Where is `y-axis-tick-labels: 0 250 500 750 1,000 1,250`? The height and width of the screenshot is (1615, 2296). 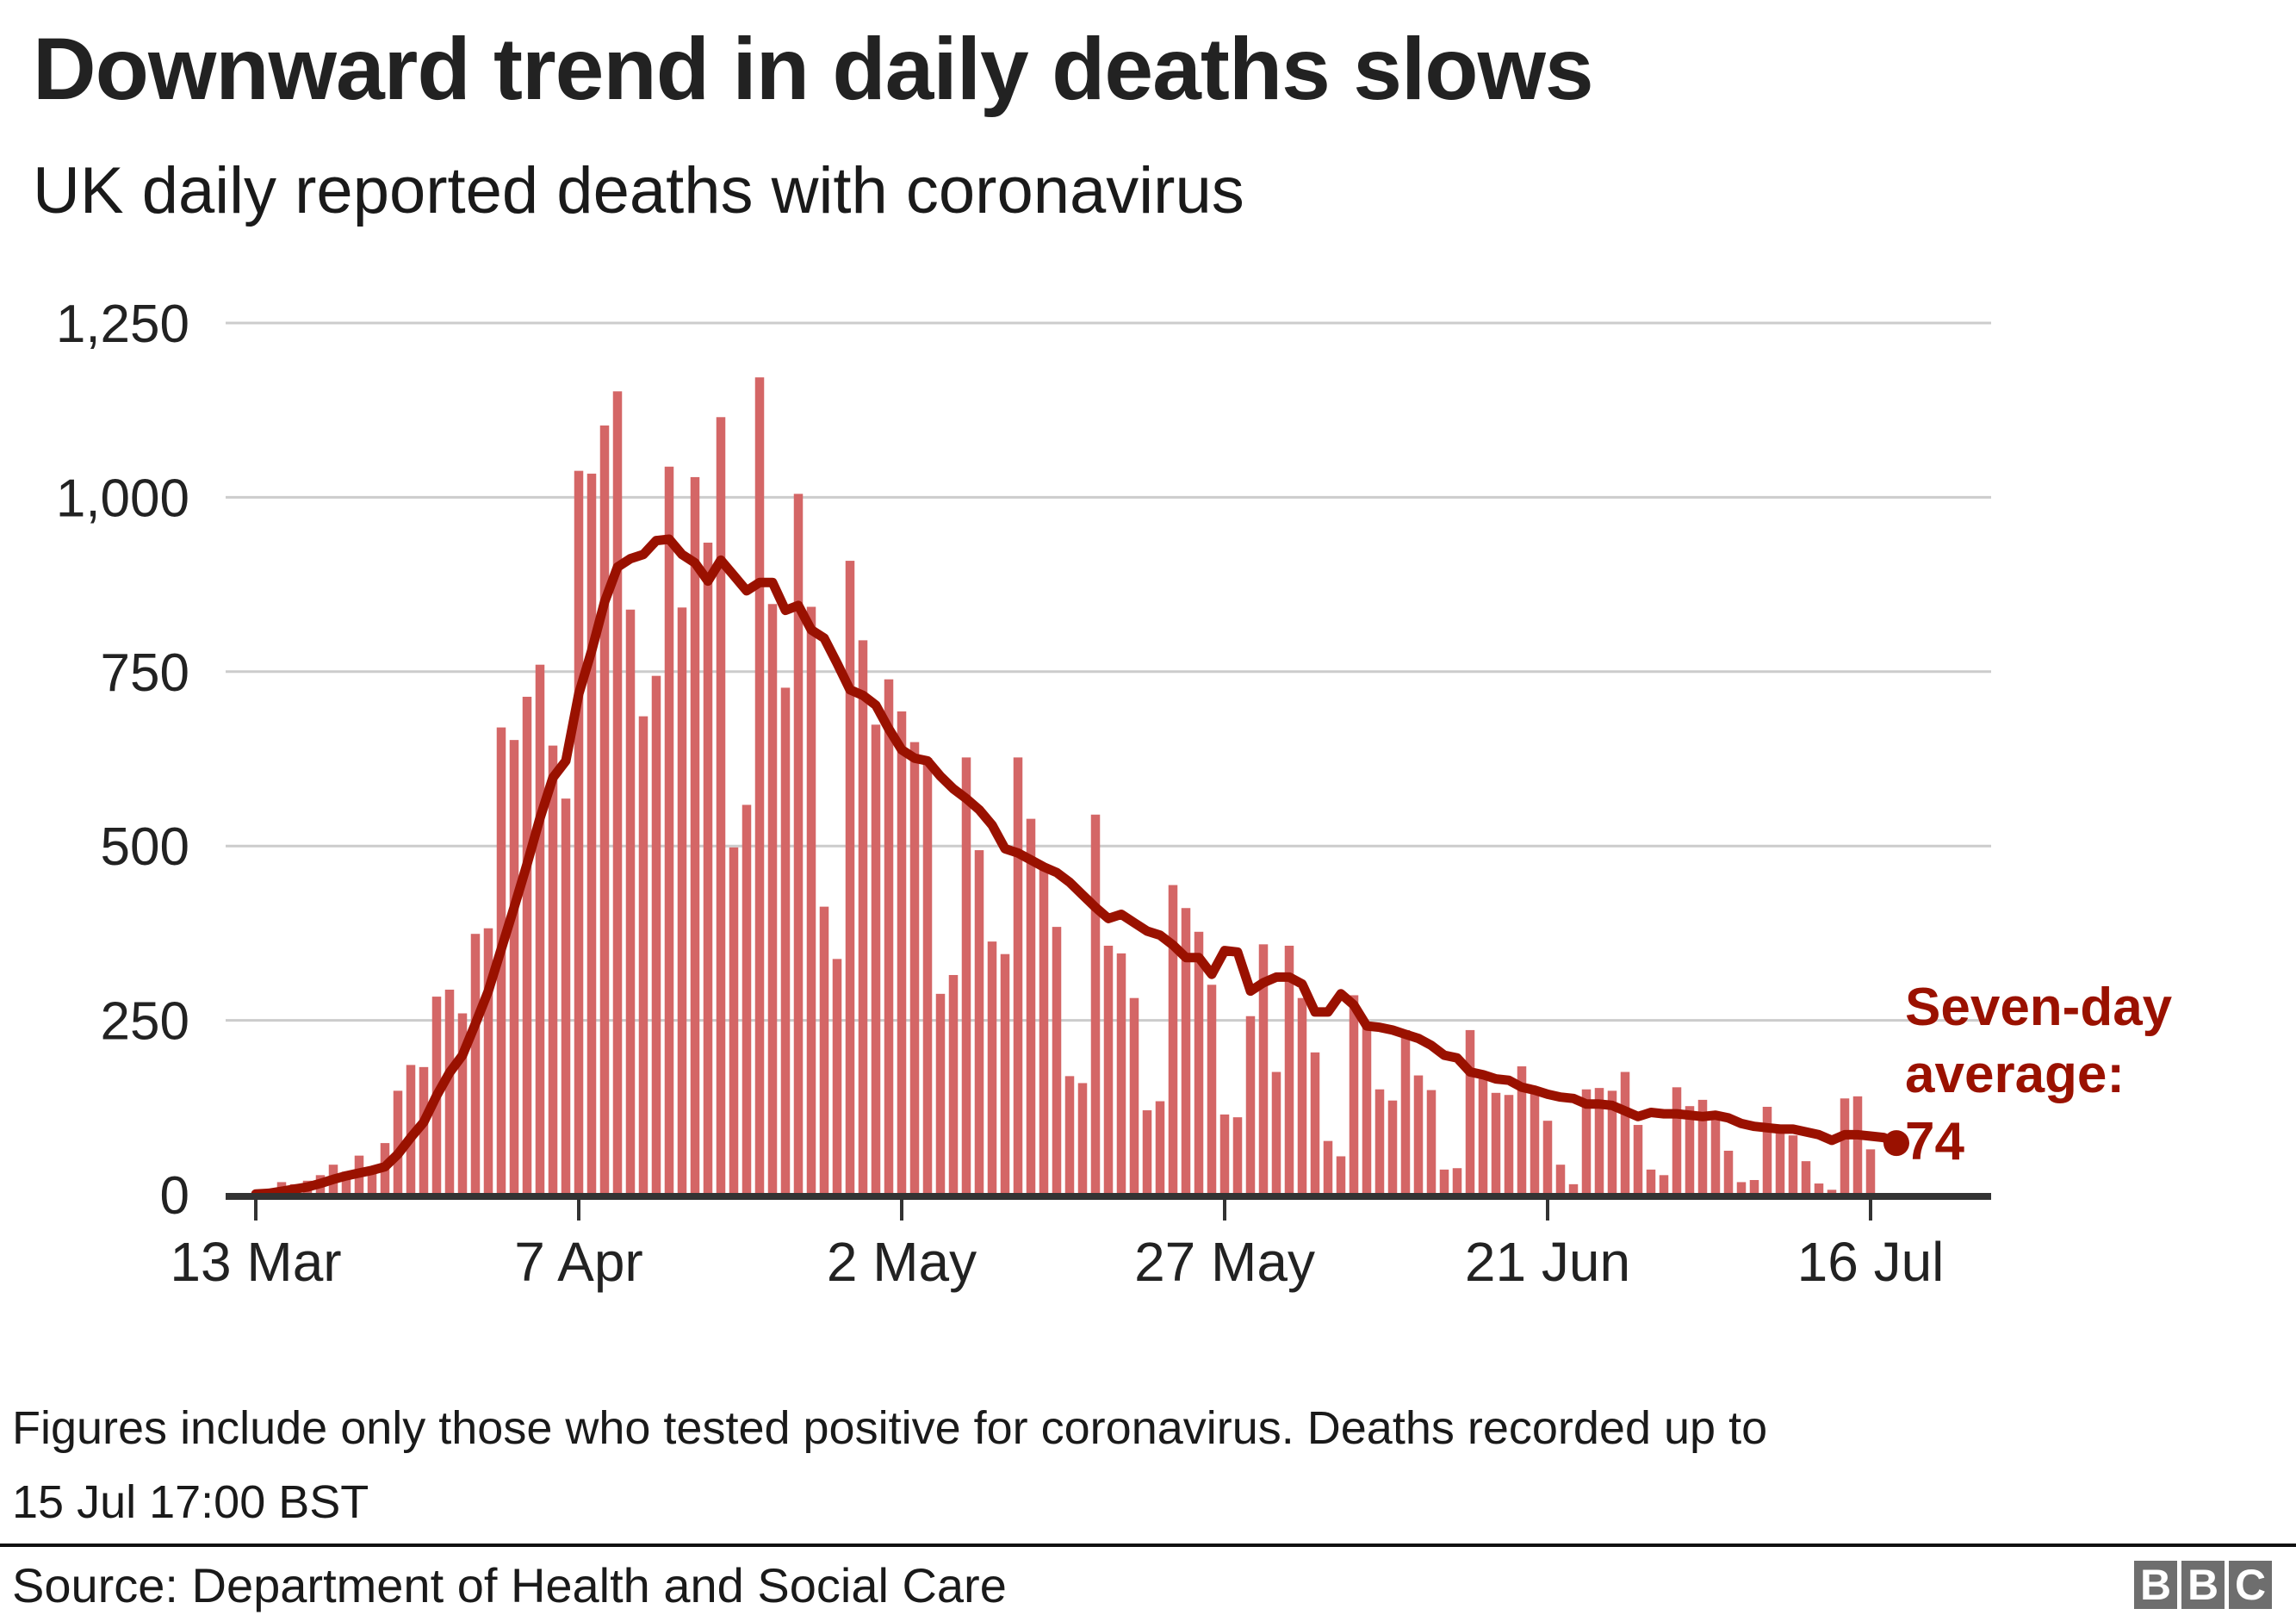 y-axis-tick-labels: 0 250 500 750 1,000 1,250 is located at coordinates (122, 760).